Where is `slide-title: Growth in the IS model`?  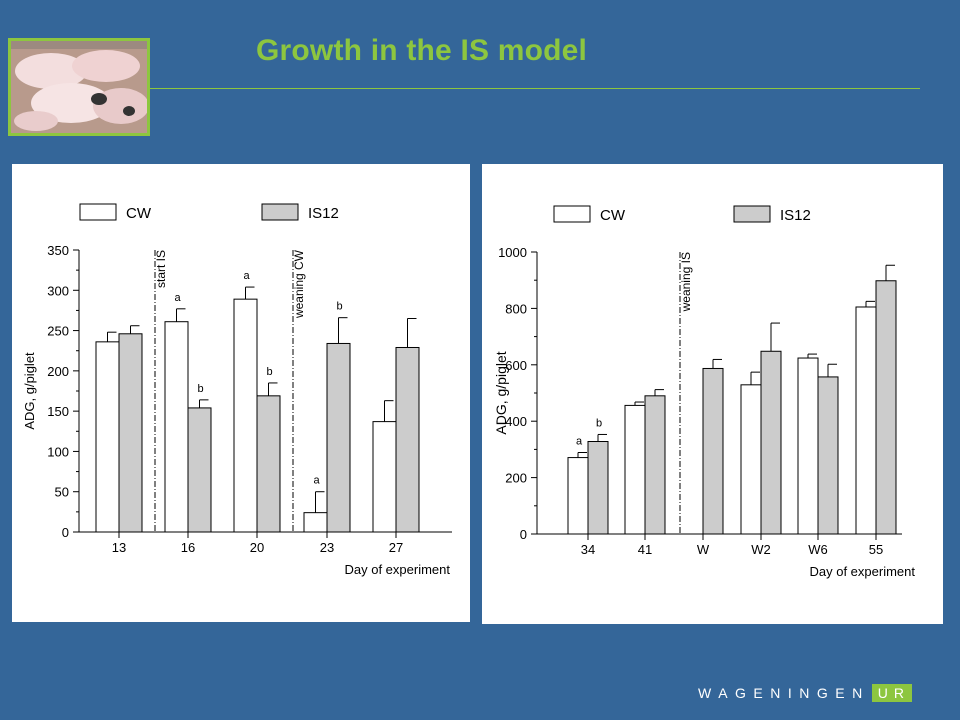
slide-title: Growth in the IS model is located at coordinates (422, 50).